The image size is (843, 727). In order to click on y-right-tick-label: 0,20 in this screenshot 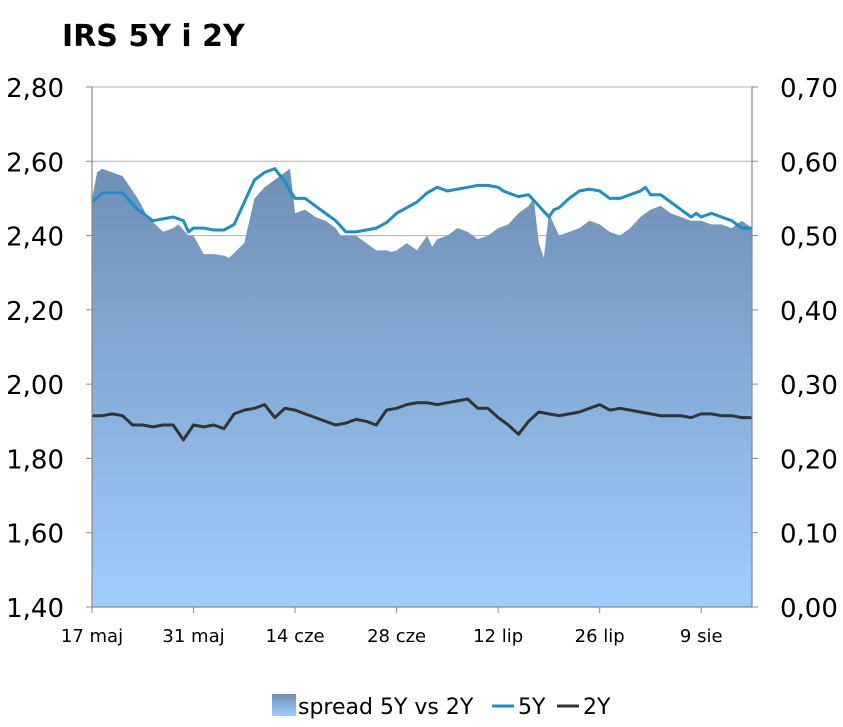, I will do `click(809, 460)`.